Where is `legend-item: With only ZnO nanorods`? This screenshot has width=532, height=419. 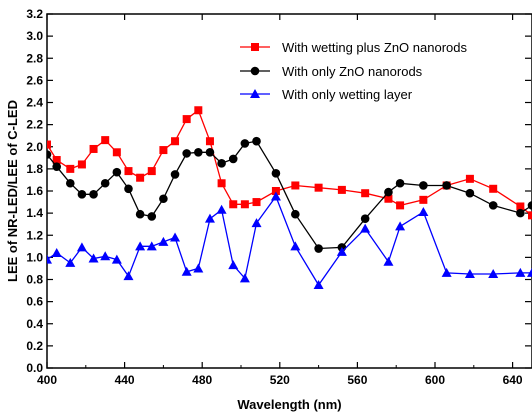
legend-item: With only ZnO nanorods is located at coordinates (331, 71).